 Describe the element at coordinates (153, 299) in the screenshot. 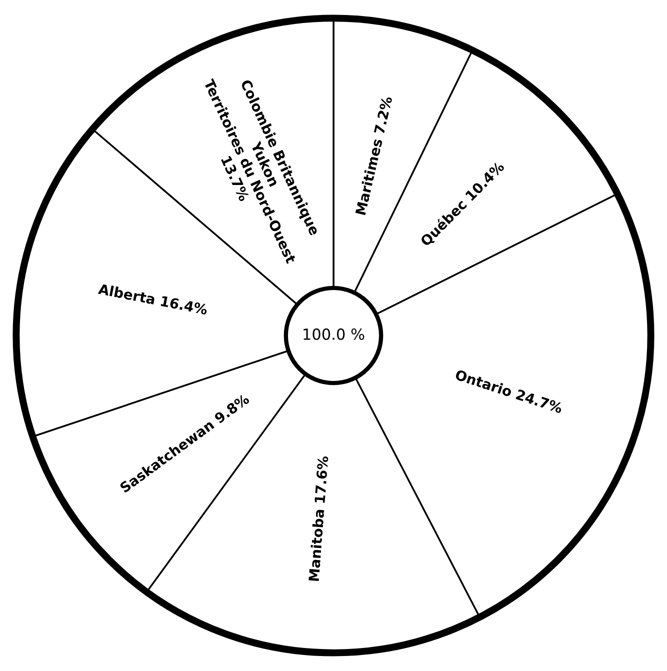

I see `slice-label: Alberta 16.4%` at that location.